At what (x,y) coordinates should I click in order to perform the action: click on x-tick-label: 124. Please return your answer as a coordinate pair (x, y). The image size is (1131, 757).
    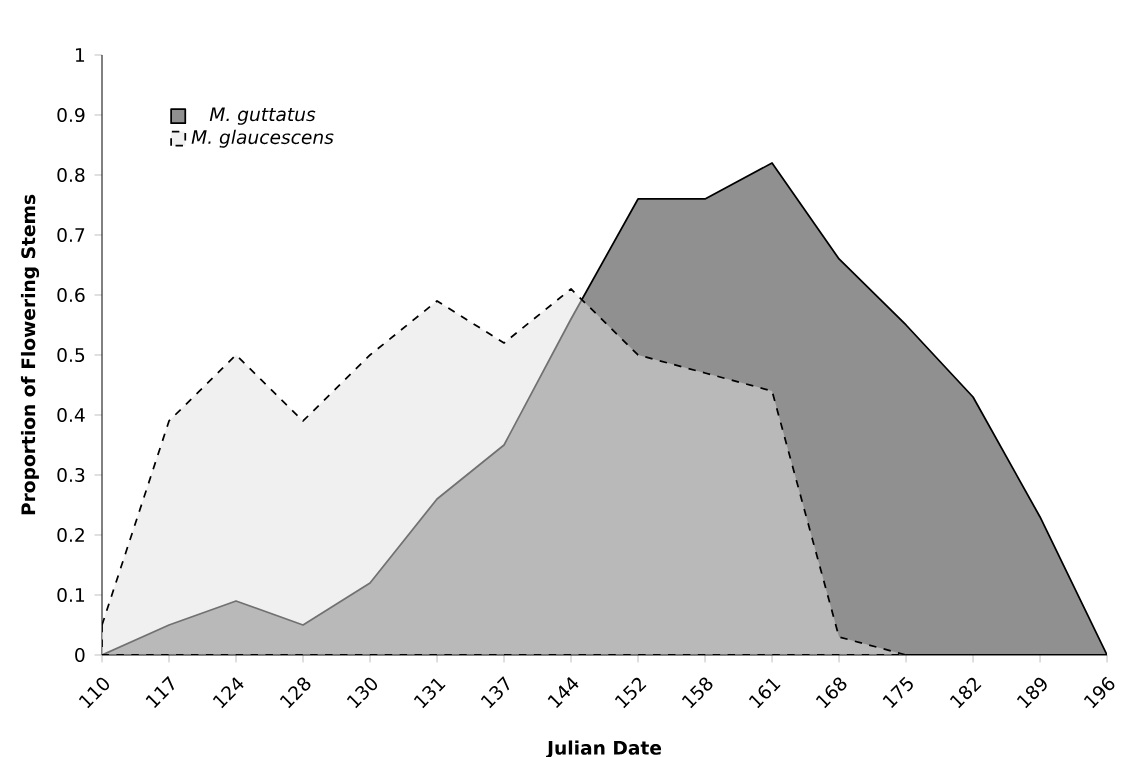
    Looking at the image, I should click on (228, 693).